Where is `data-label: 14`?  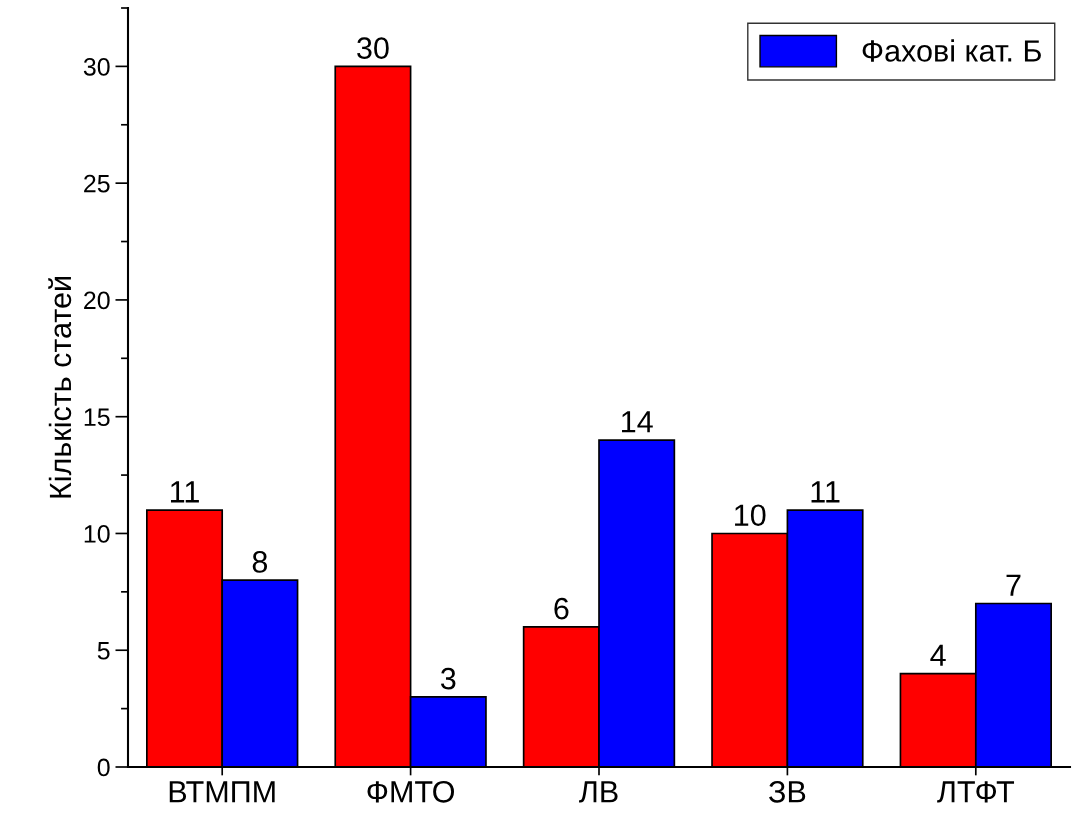
data-label: 14 is located at coordinates (637, 422).